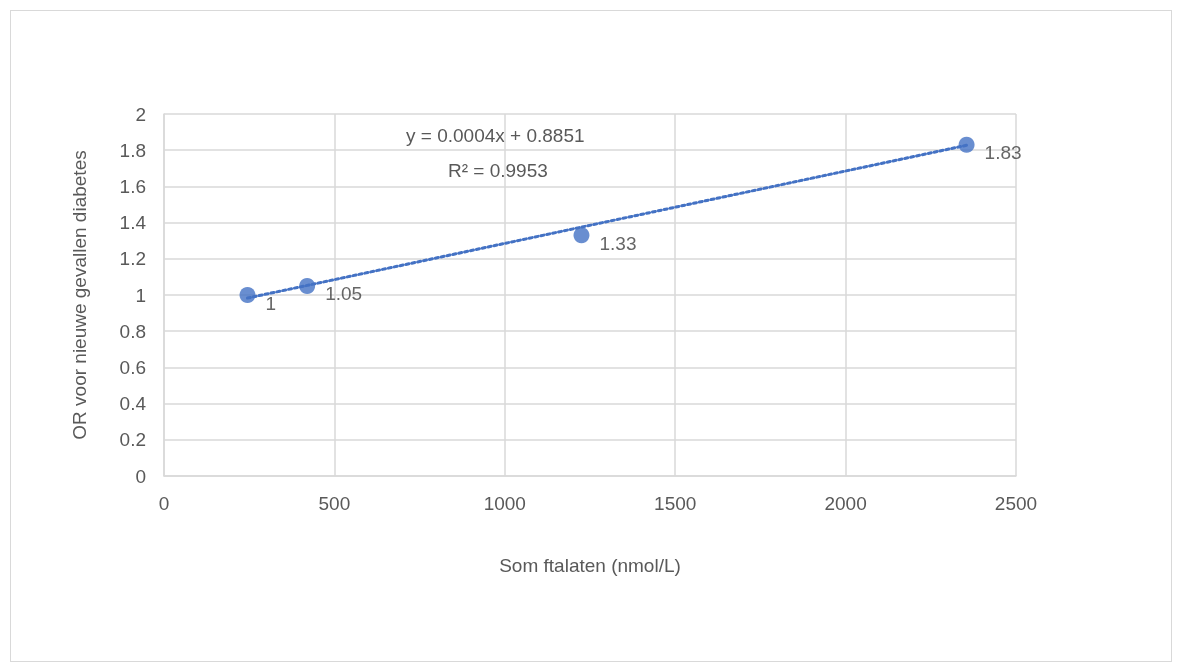  Describe the element at coordinates (581, 235) in the screenshot. I see `point` at that location.